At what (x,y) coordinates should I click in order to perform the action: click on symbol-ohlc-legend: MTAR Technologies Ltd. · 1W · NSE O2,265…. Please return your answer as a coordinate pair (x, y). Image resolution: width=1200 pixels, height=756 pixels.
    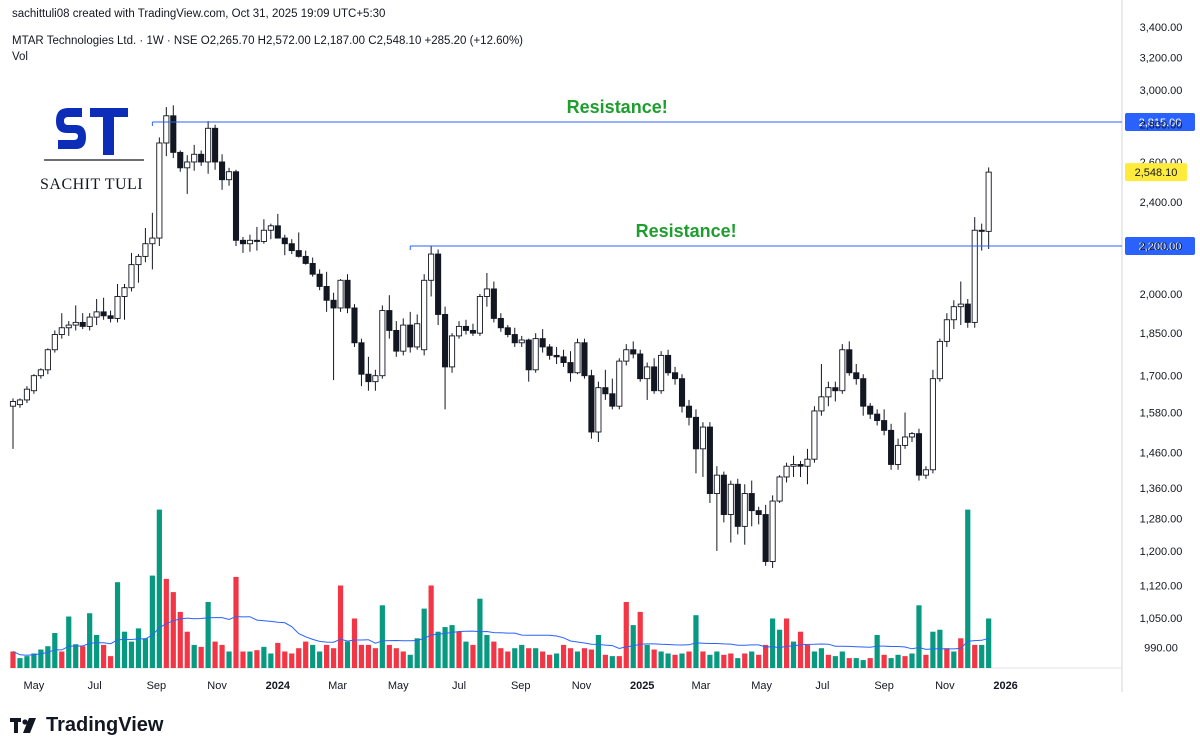
    Looking at the image, I should click on (268, 41).